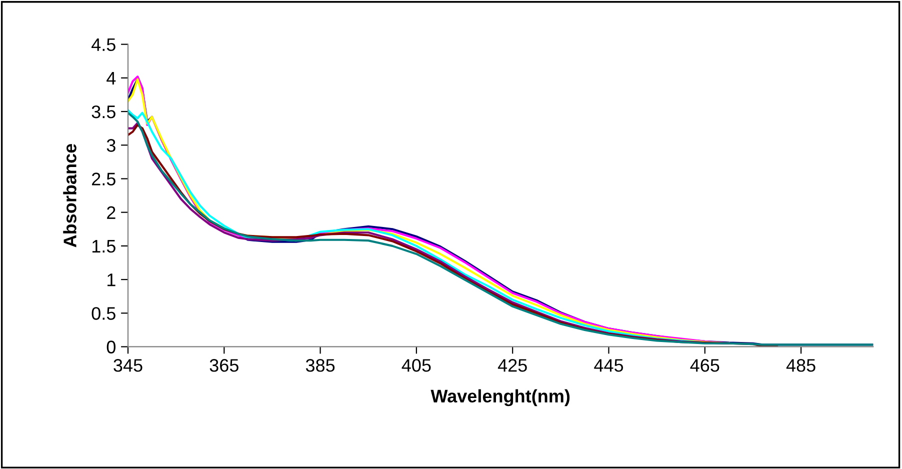  Describe the element at coordinates (609, 365) in the screenshot. I see `x-tick-label: 445` at that location.